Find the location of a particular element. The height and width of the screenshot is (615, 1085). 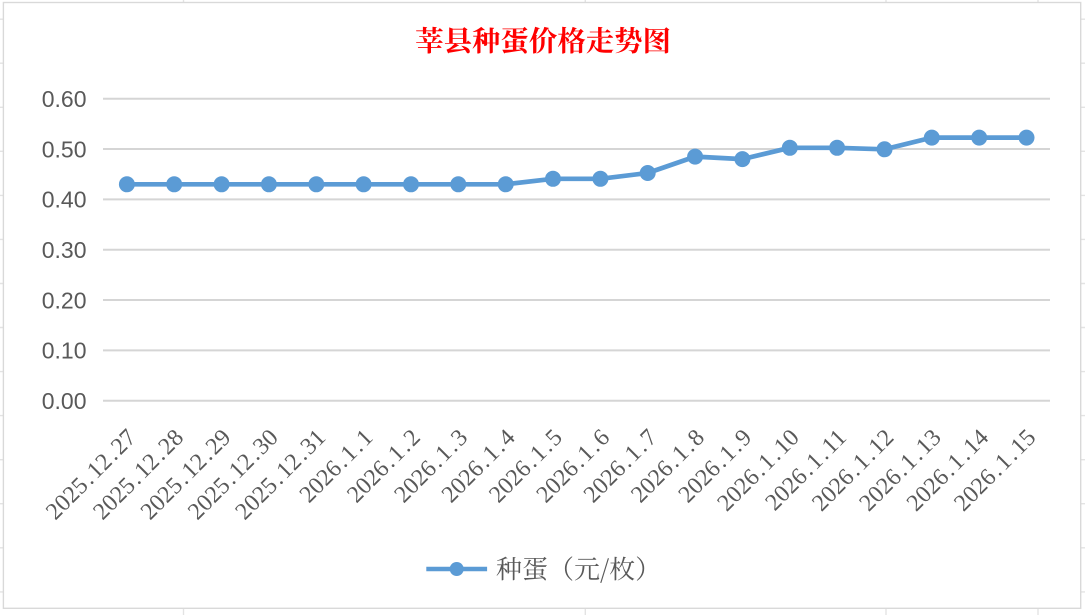

svg-text: 0.50 is located at coordinates (64, 149).